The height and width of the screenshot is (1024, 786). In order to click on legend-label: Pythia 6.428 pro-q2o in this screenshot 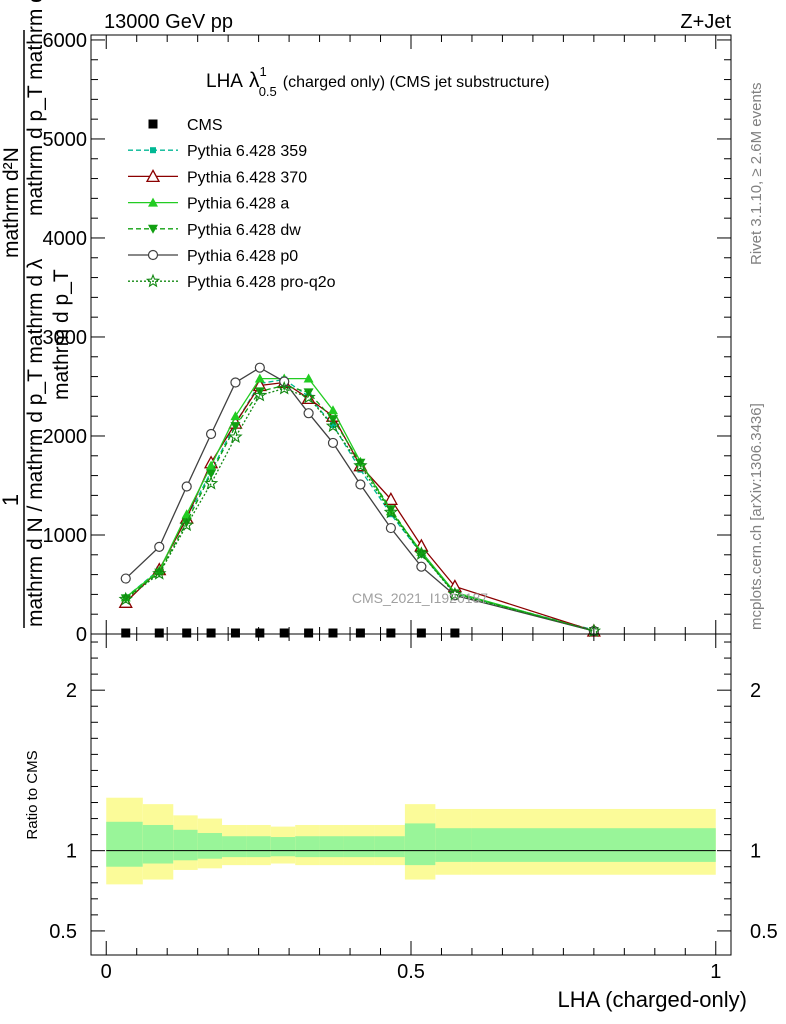, I will do `click(261, 282)`.